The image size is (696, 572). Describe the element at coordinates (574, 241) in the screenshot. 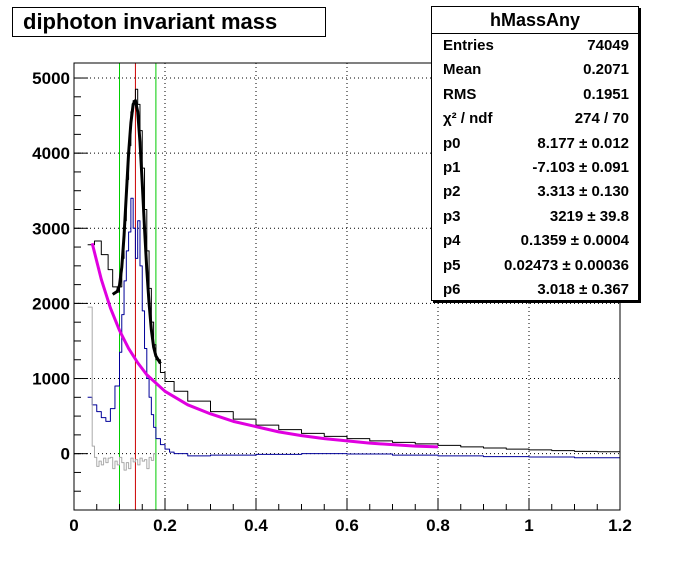

I see `stats-value: 0.1359 ± 0.0004` at that location.